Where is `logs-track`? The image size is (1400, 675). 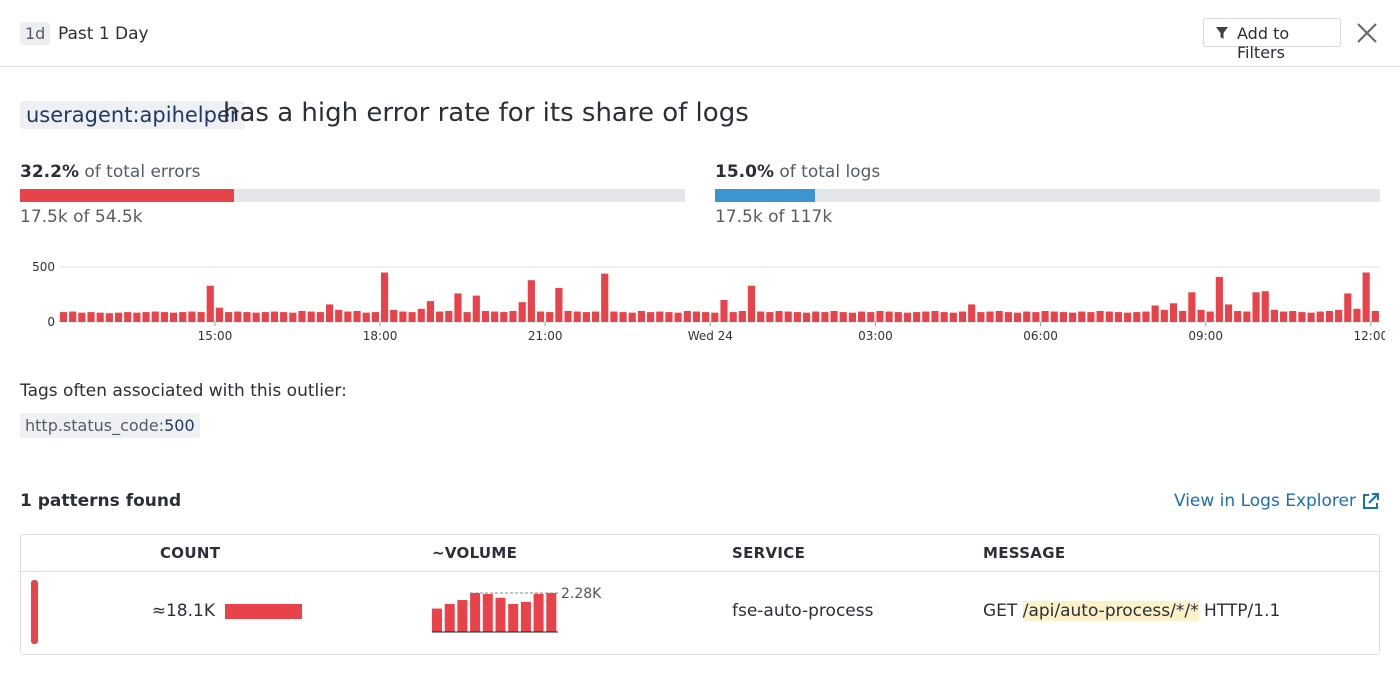 logs-track is located at coordinates (1047, 195).